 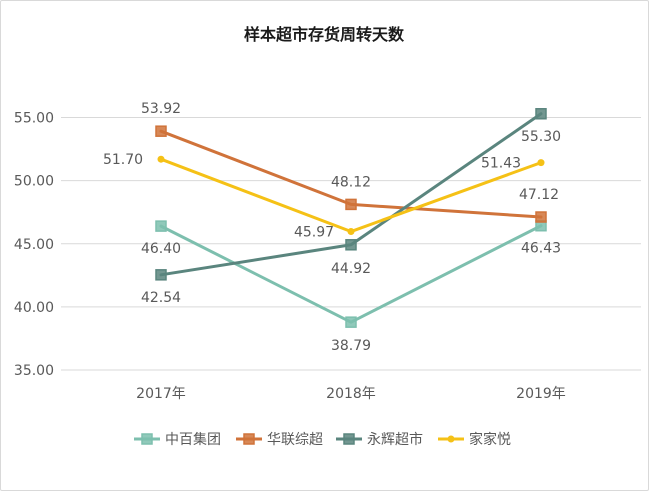 What do you see at coordinates (161, 298) in the screenshot?
I see `data-label: 42.54` at bounding box center [161, 298].